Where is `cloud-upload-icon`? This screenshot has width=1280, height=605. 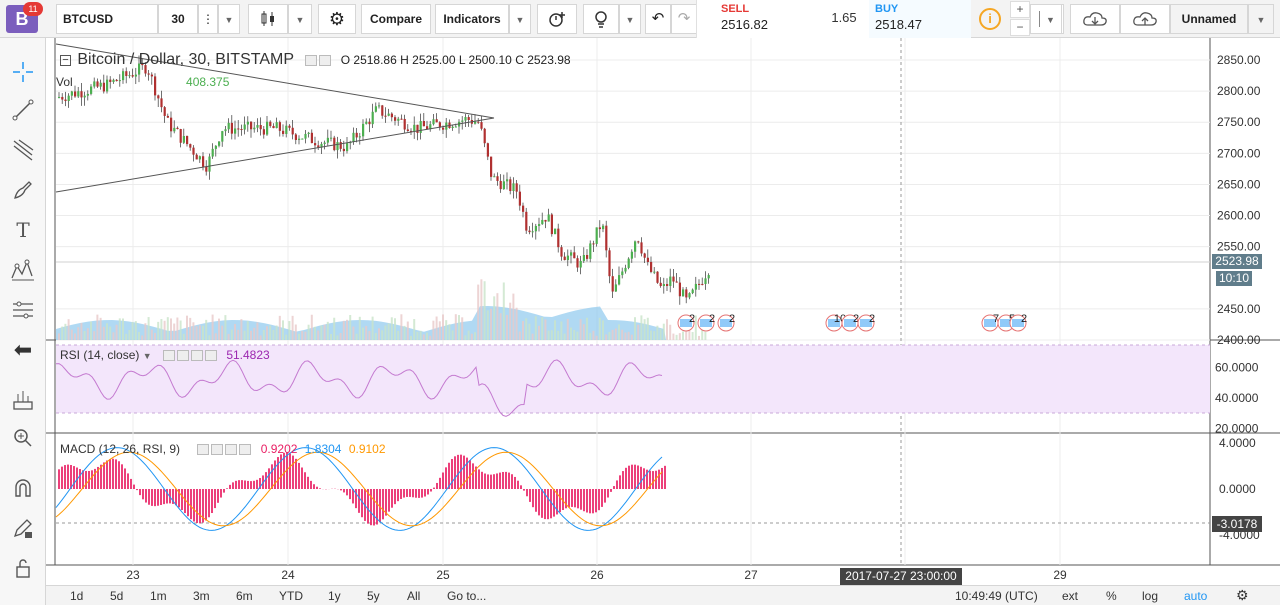
cloud-upload-icon is located at coordinates (1145, 19).